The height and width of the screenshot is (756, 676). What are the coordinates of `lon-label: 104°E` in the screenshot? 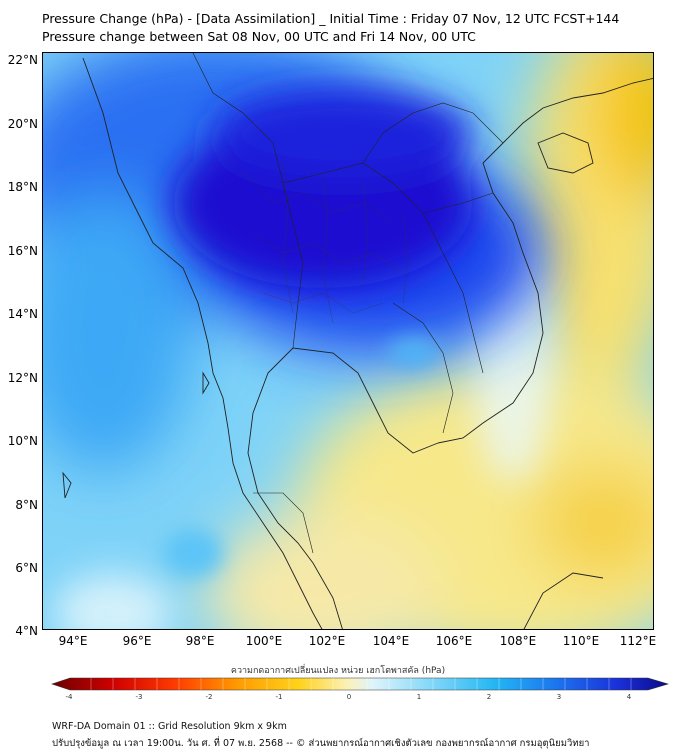 It's located at (391, 641).